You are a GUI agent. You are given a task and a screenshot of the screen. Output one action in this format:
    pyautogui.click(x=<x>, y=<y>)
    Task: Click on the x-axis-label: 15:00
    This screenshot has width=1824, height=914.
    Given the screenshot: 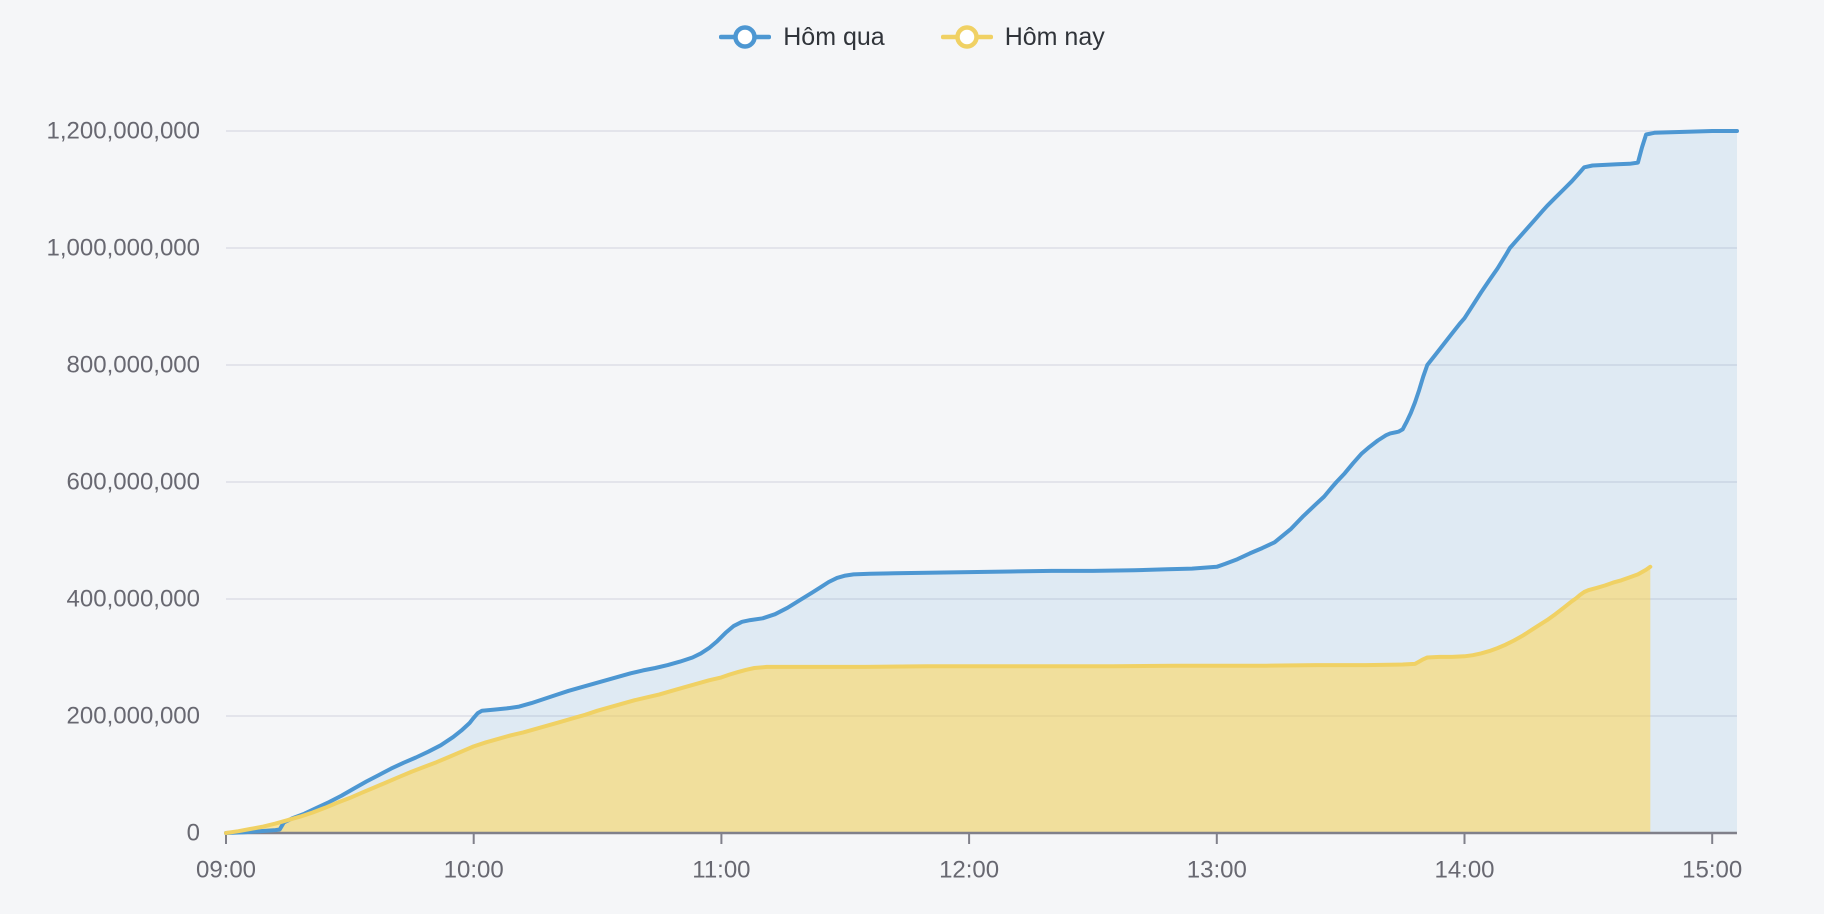 What is the action you would take?
    pyautogui.click(x=1712, y=870)
    